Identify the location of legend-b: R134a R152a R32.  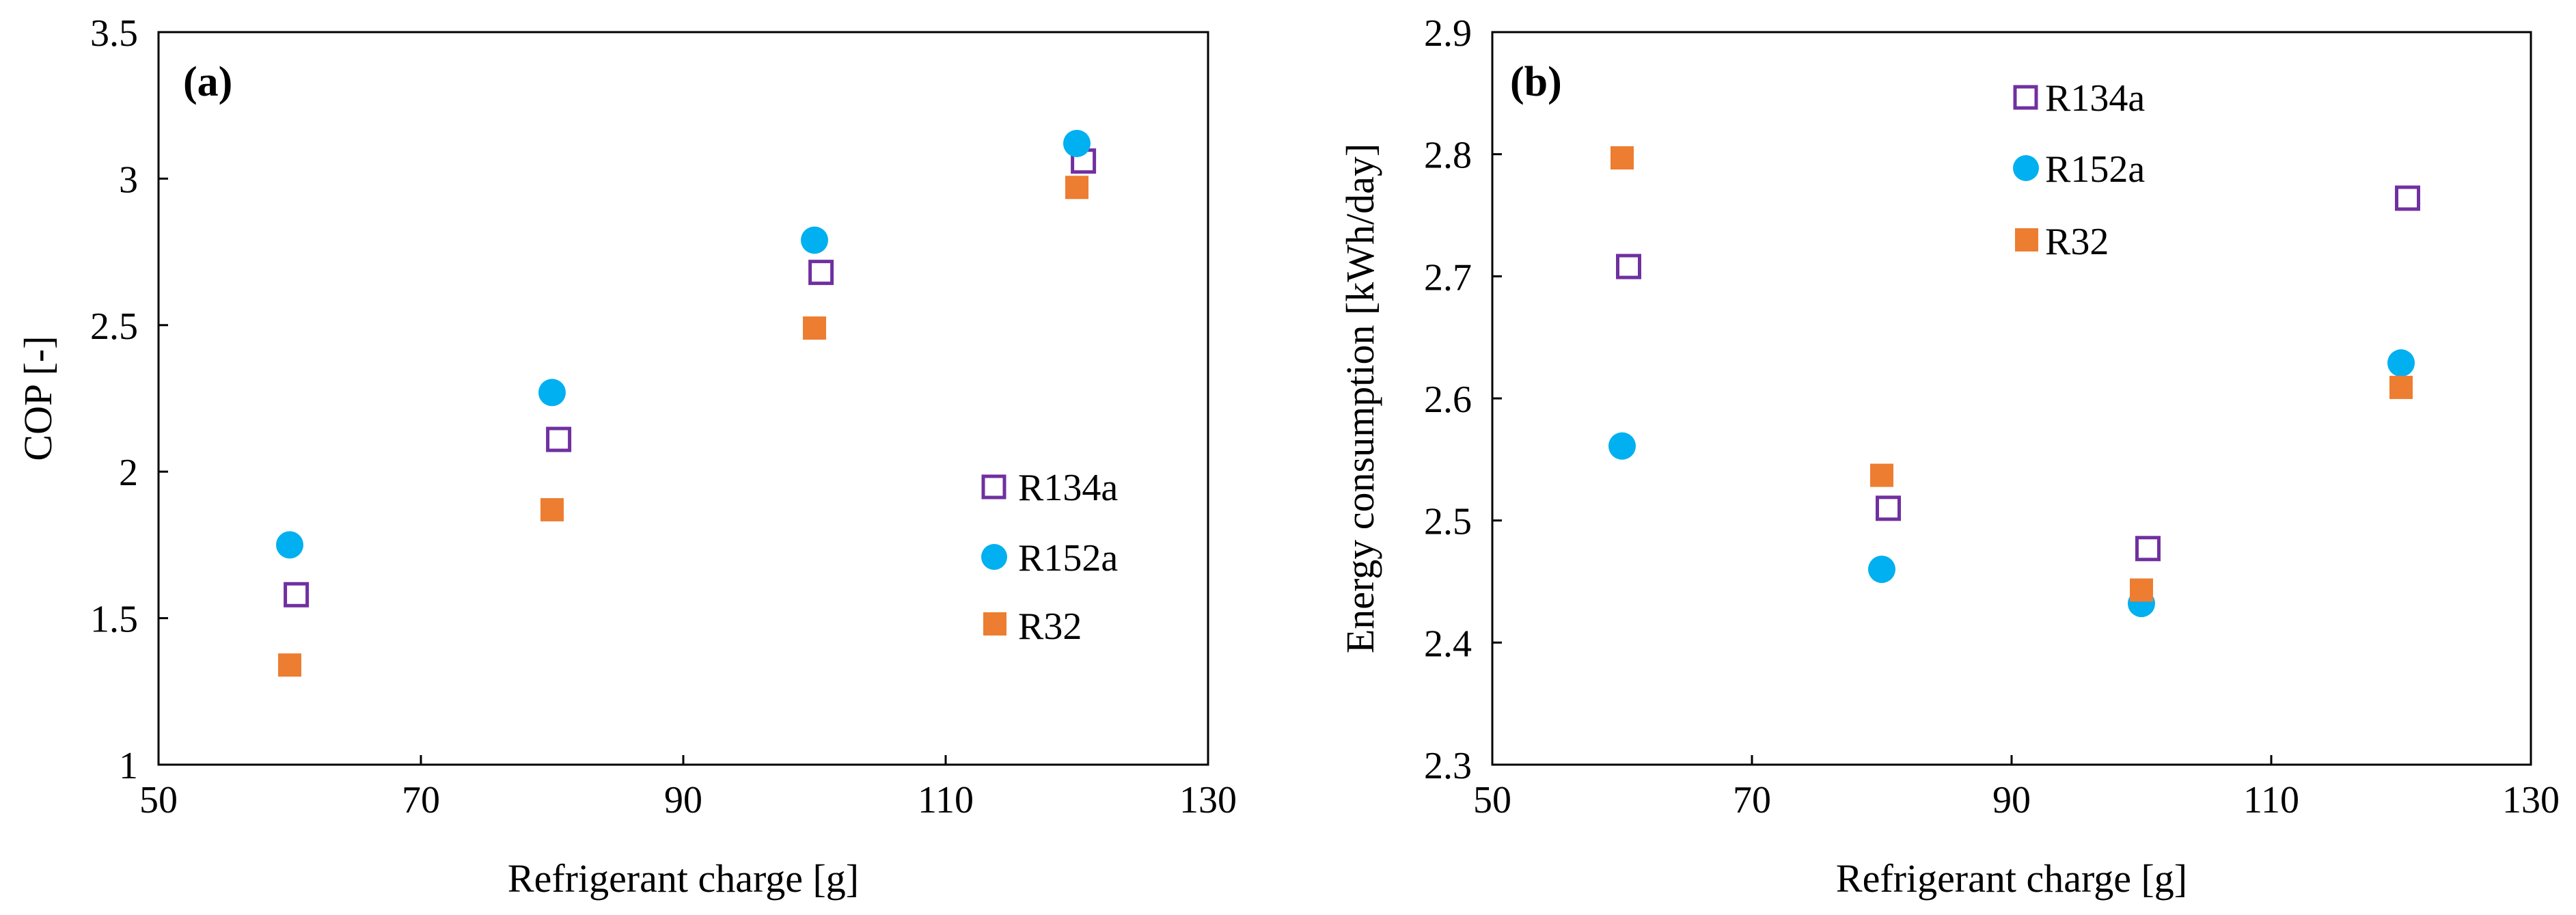
(2079, 170).